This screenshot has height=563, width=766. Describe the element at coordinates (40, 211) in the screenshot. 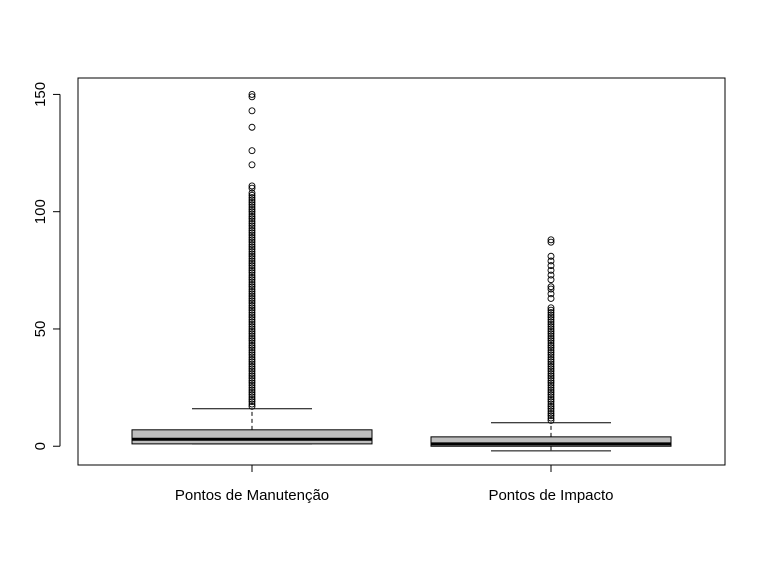

I see `y-tick-label: 100` at that location.